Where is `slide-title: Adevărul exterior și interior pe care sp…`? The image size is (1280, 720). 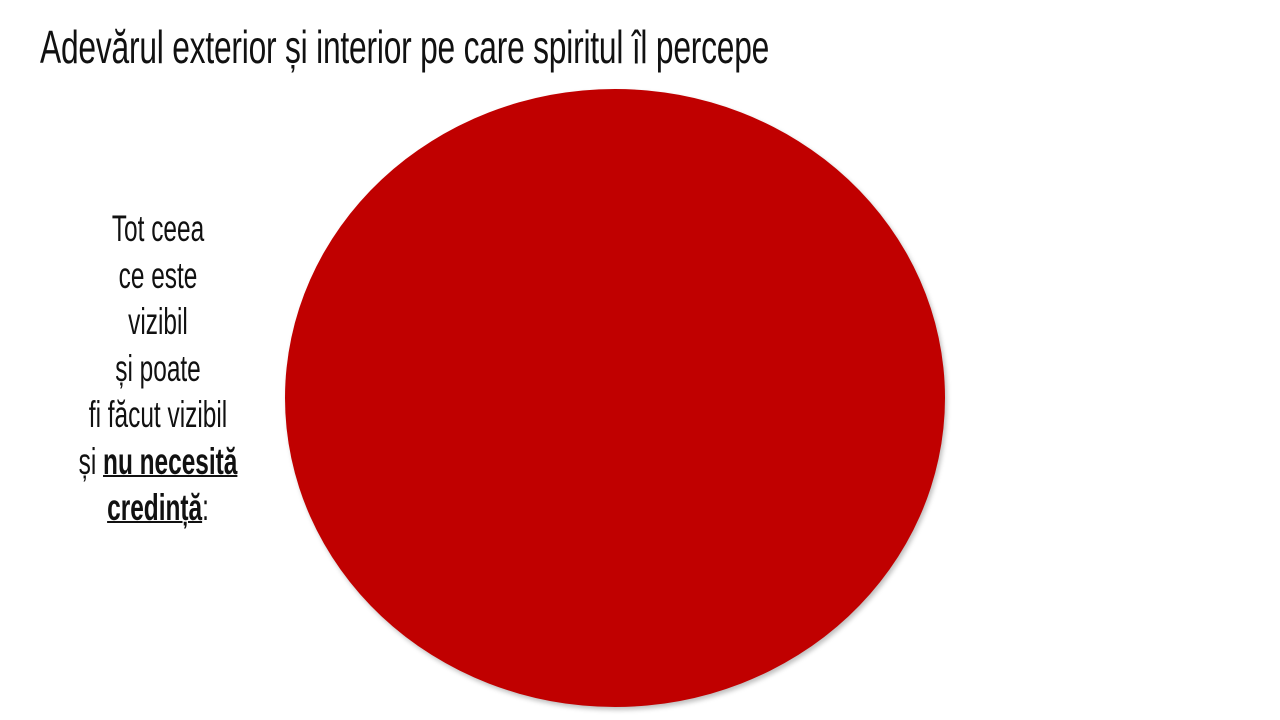
slide-title: Adevărul exterior și interior pe care sp… is located at coordinates (405, 47).